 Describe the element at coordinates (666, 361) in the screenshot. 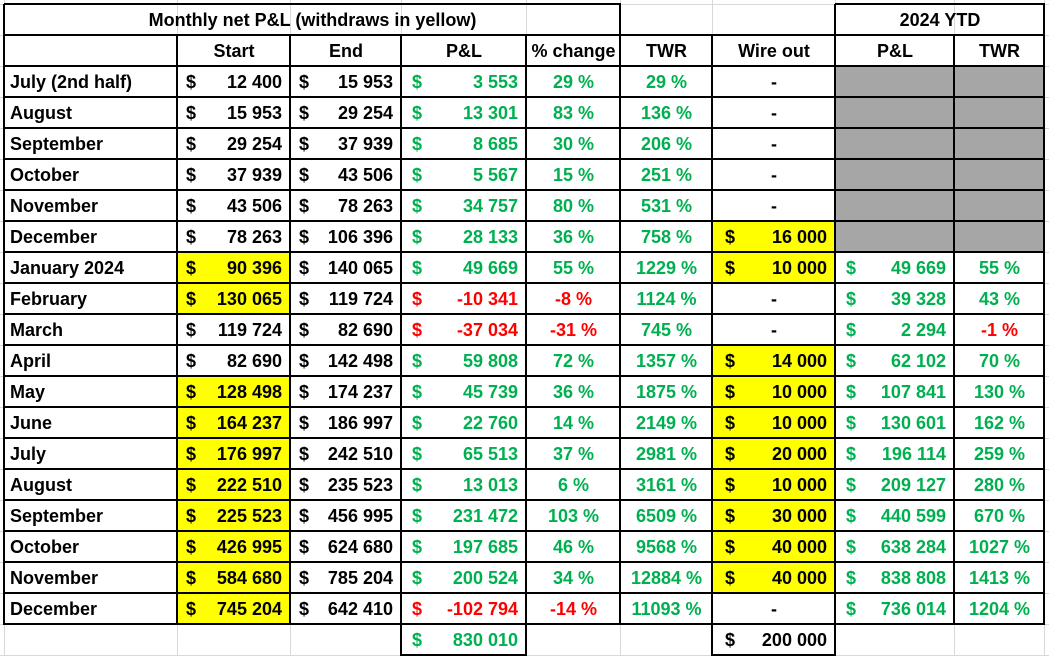

I see `twr-cell: 1357 %` at that location.